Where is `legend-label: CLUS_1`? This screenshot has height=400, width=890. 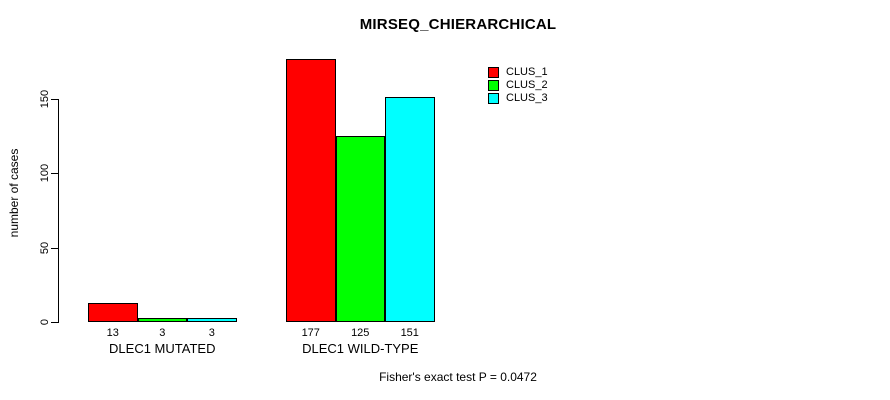
legend-label: CLUS_1 is located at coordinates (527, 72).